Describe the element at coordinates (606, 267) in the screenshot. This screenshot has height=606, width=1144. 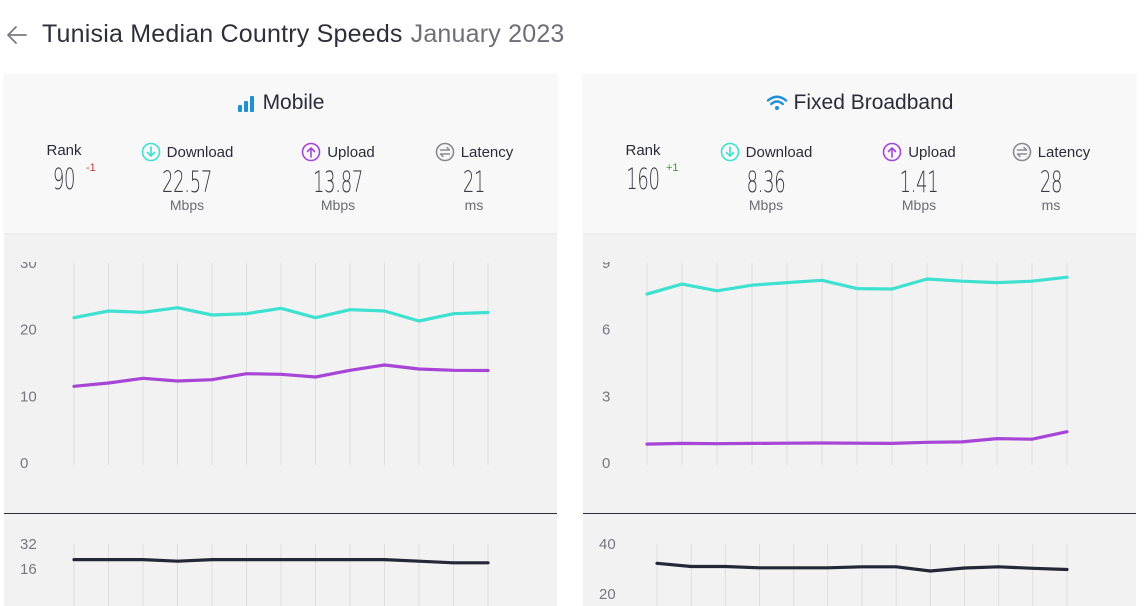
I see `fixed-speed-y-tick-label: 9` at that location.